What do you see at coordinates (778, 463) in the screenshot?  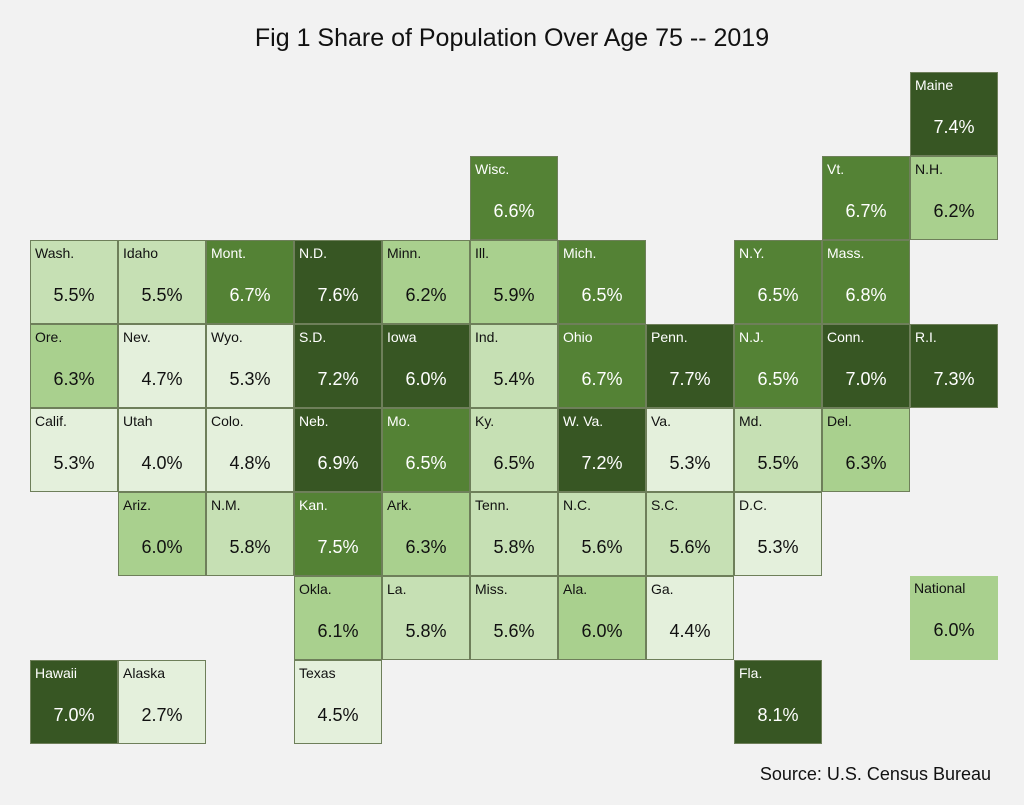 I see `tile-value-label: 5.5%` at bounding box center [778, 463].